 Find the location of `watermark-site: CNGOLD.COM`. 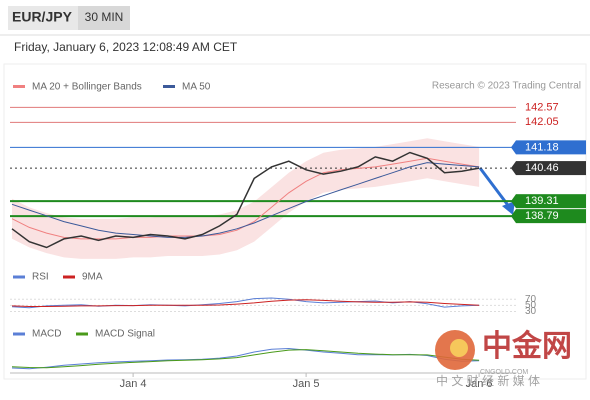

watermark-site: CNGOLD.COM is located at coordinates (504, 372).